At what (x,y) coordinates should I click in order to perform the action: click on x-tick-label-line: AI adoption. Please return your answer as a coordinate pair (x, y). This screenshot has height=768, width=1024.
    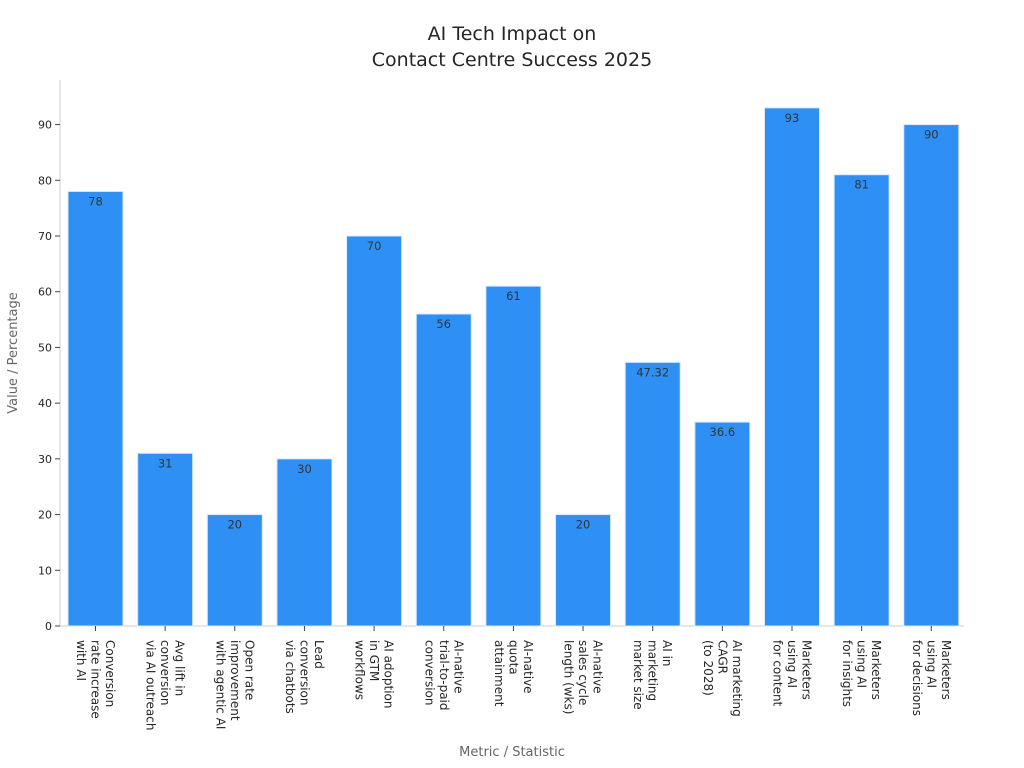
    Looking at the image, I should click on (389, 674).